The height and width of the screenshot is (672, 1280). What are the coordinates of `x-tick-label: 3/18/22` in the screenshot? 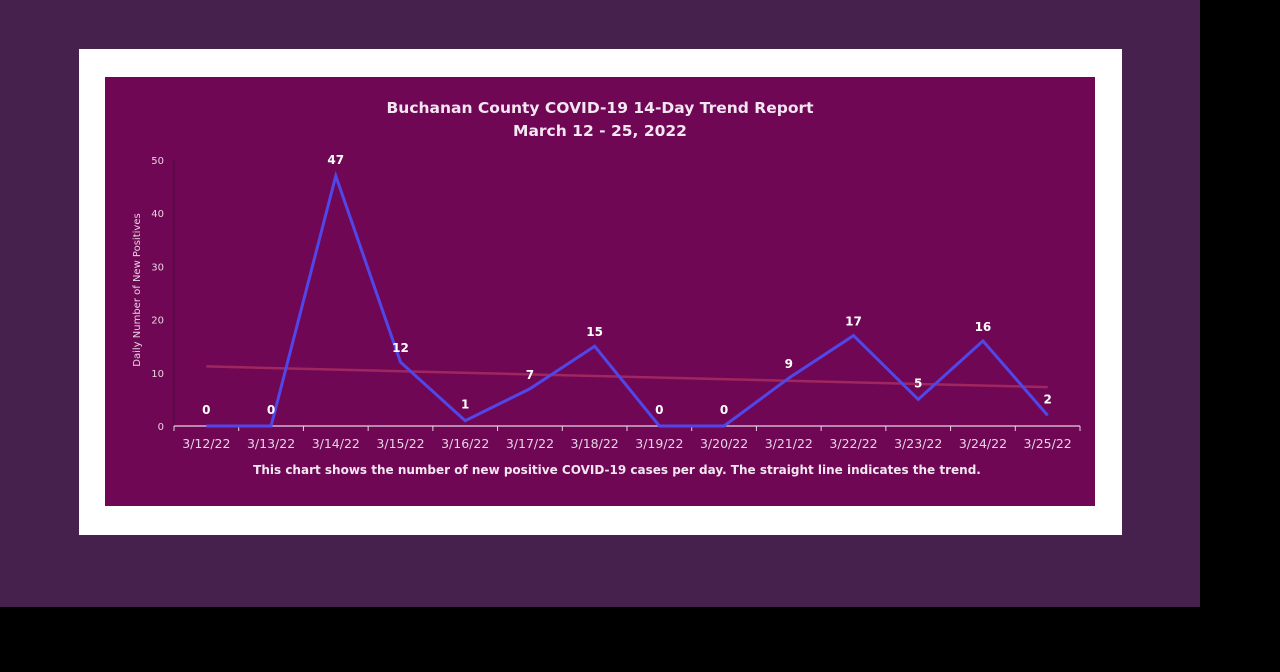 It's located at (595, 443).